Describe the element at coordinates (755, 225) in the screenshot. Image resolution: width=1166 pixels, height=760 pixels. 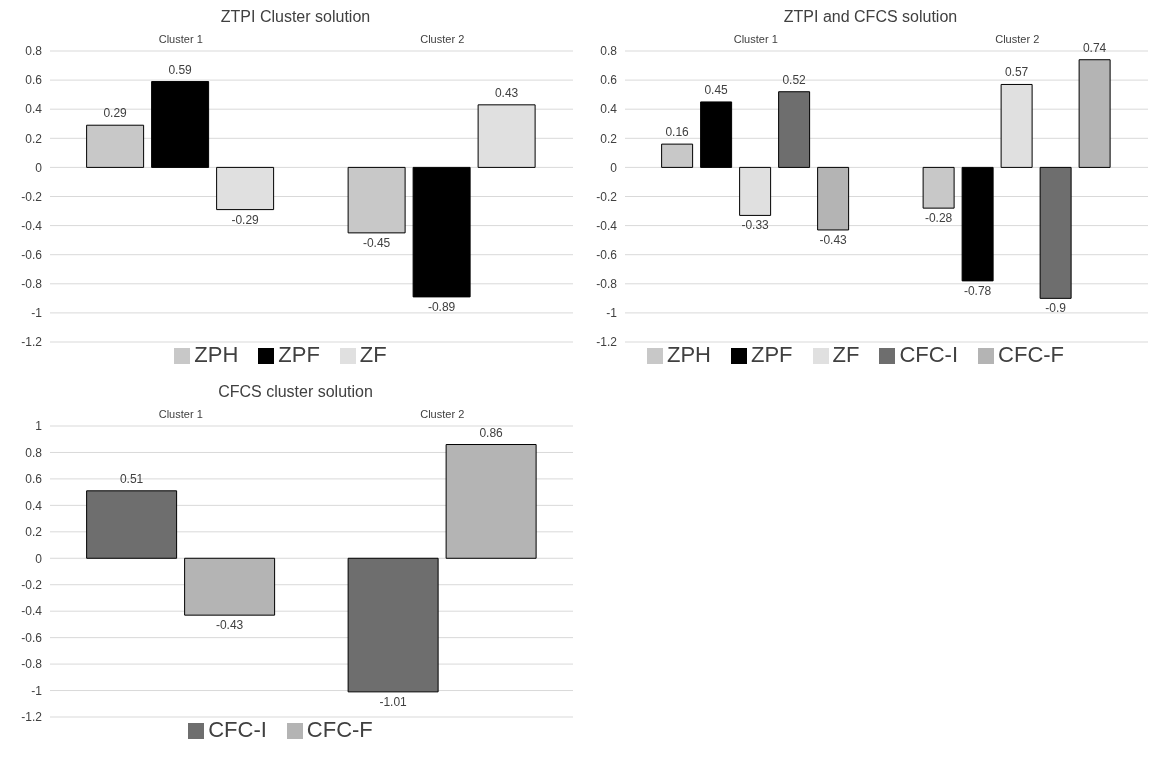
I see `data-label: -0.33` at that location.